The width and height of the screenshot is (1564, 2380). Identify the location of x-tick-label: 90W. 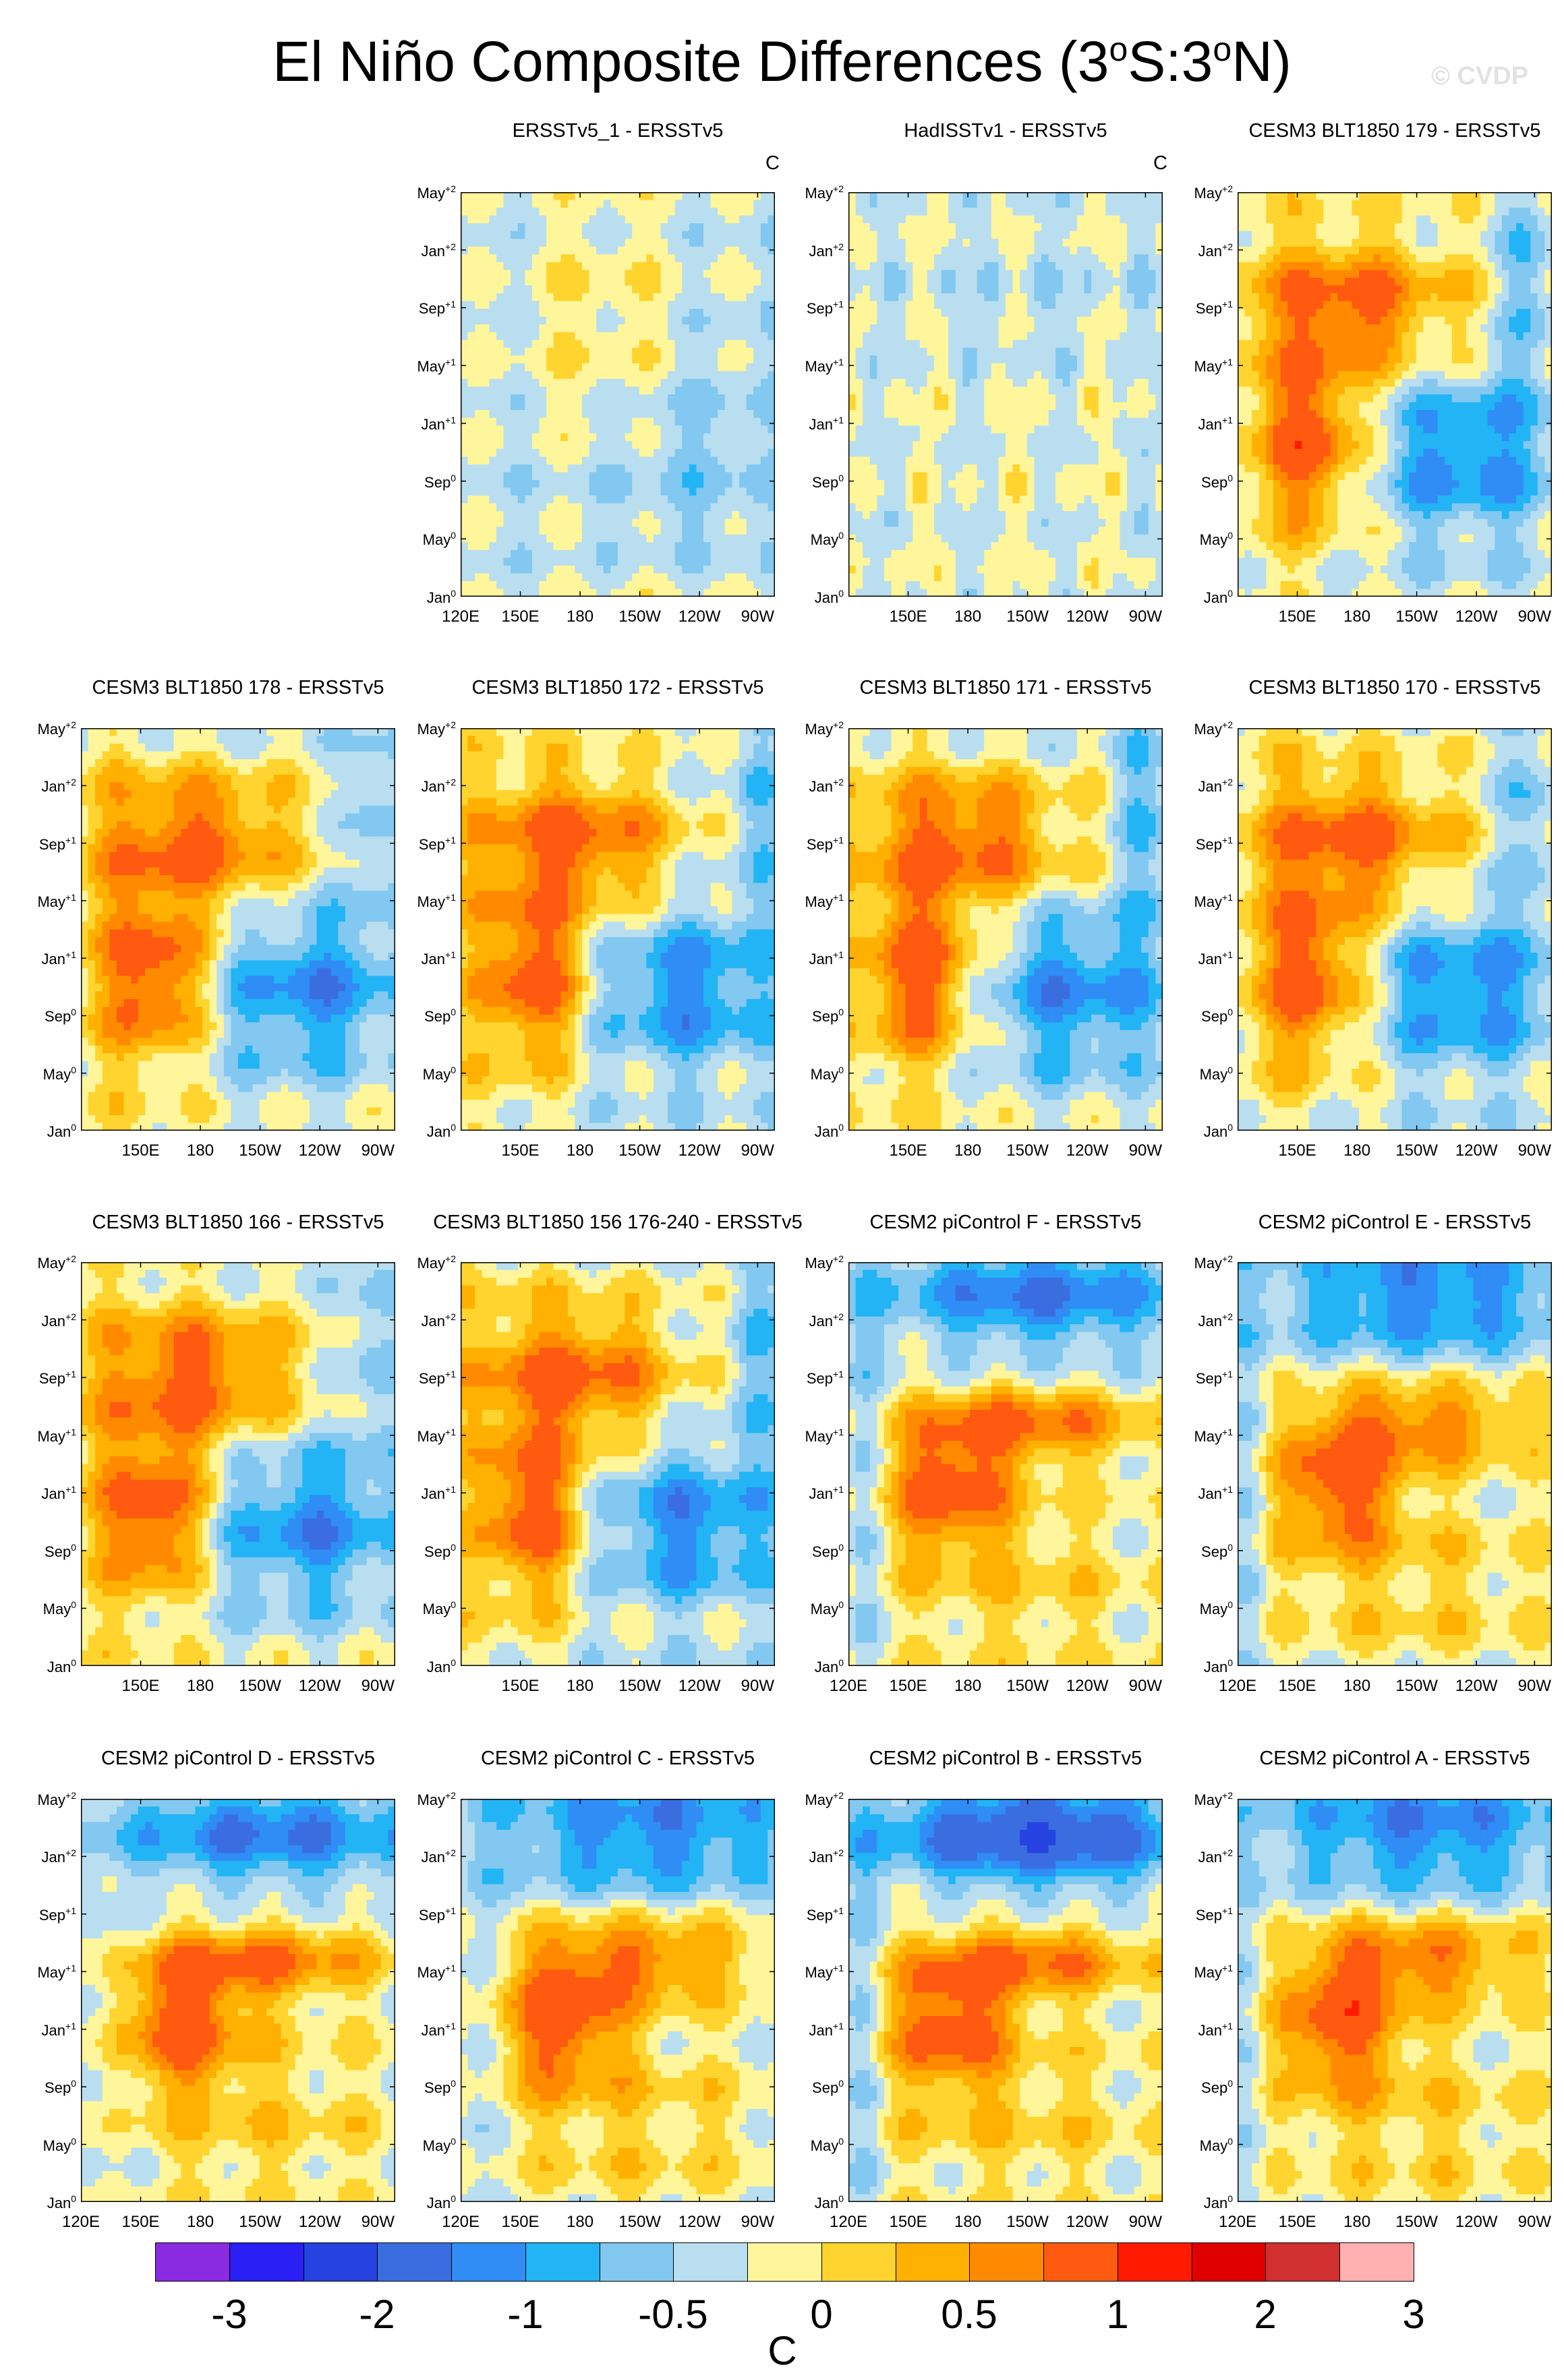
(757, 617).